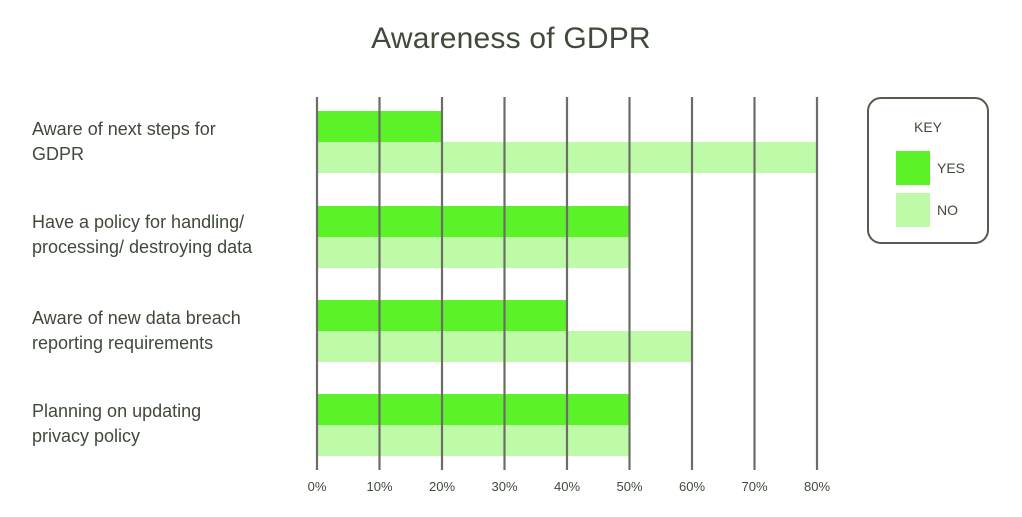 This screenshot has height=517, width=1022. I want to click on x-tick-label: 10%, so click(379, 486).